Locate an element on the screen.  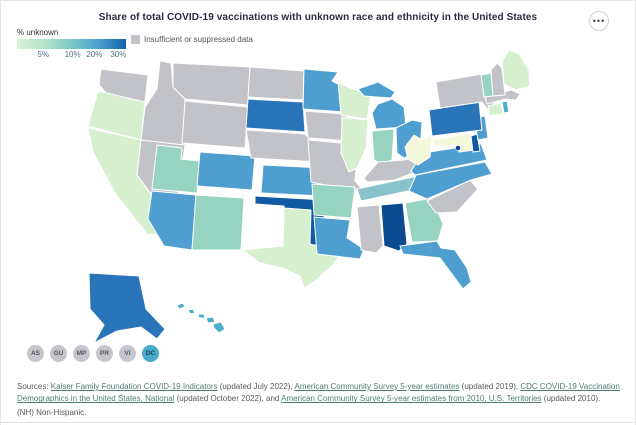
insufficient-data-swatch is located at coordinates (135, 39).